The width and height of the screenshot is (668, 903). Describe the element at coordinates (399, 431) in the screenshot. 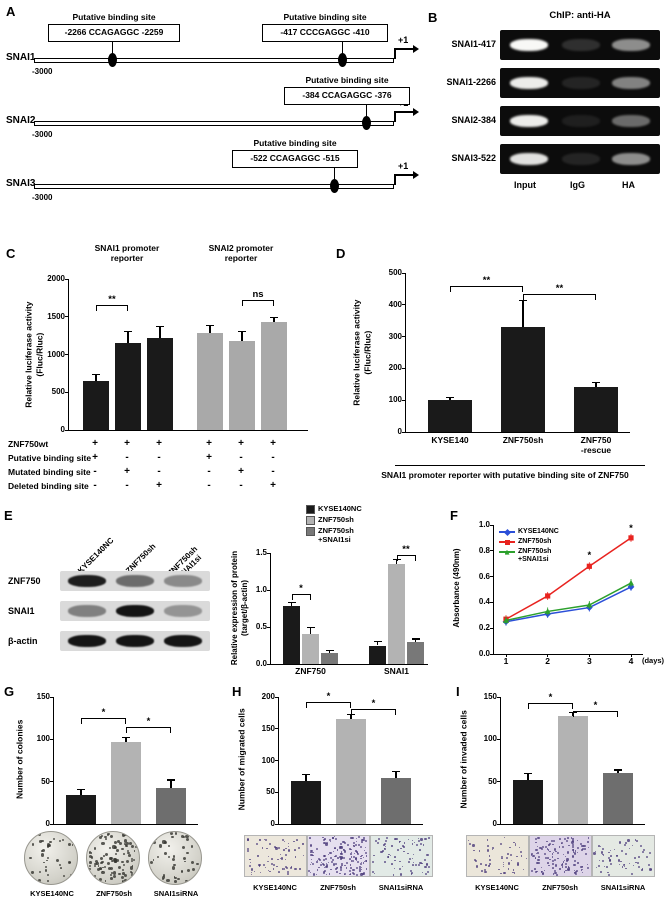

I see `y-tick-label: 0` at that location.